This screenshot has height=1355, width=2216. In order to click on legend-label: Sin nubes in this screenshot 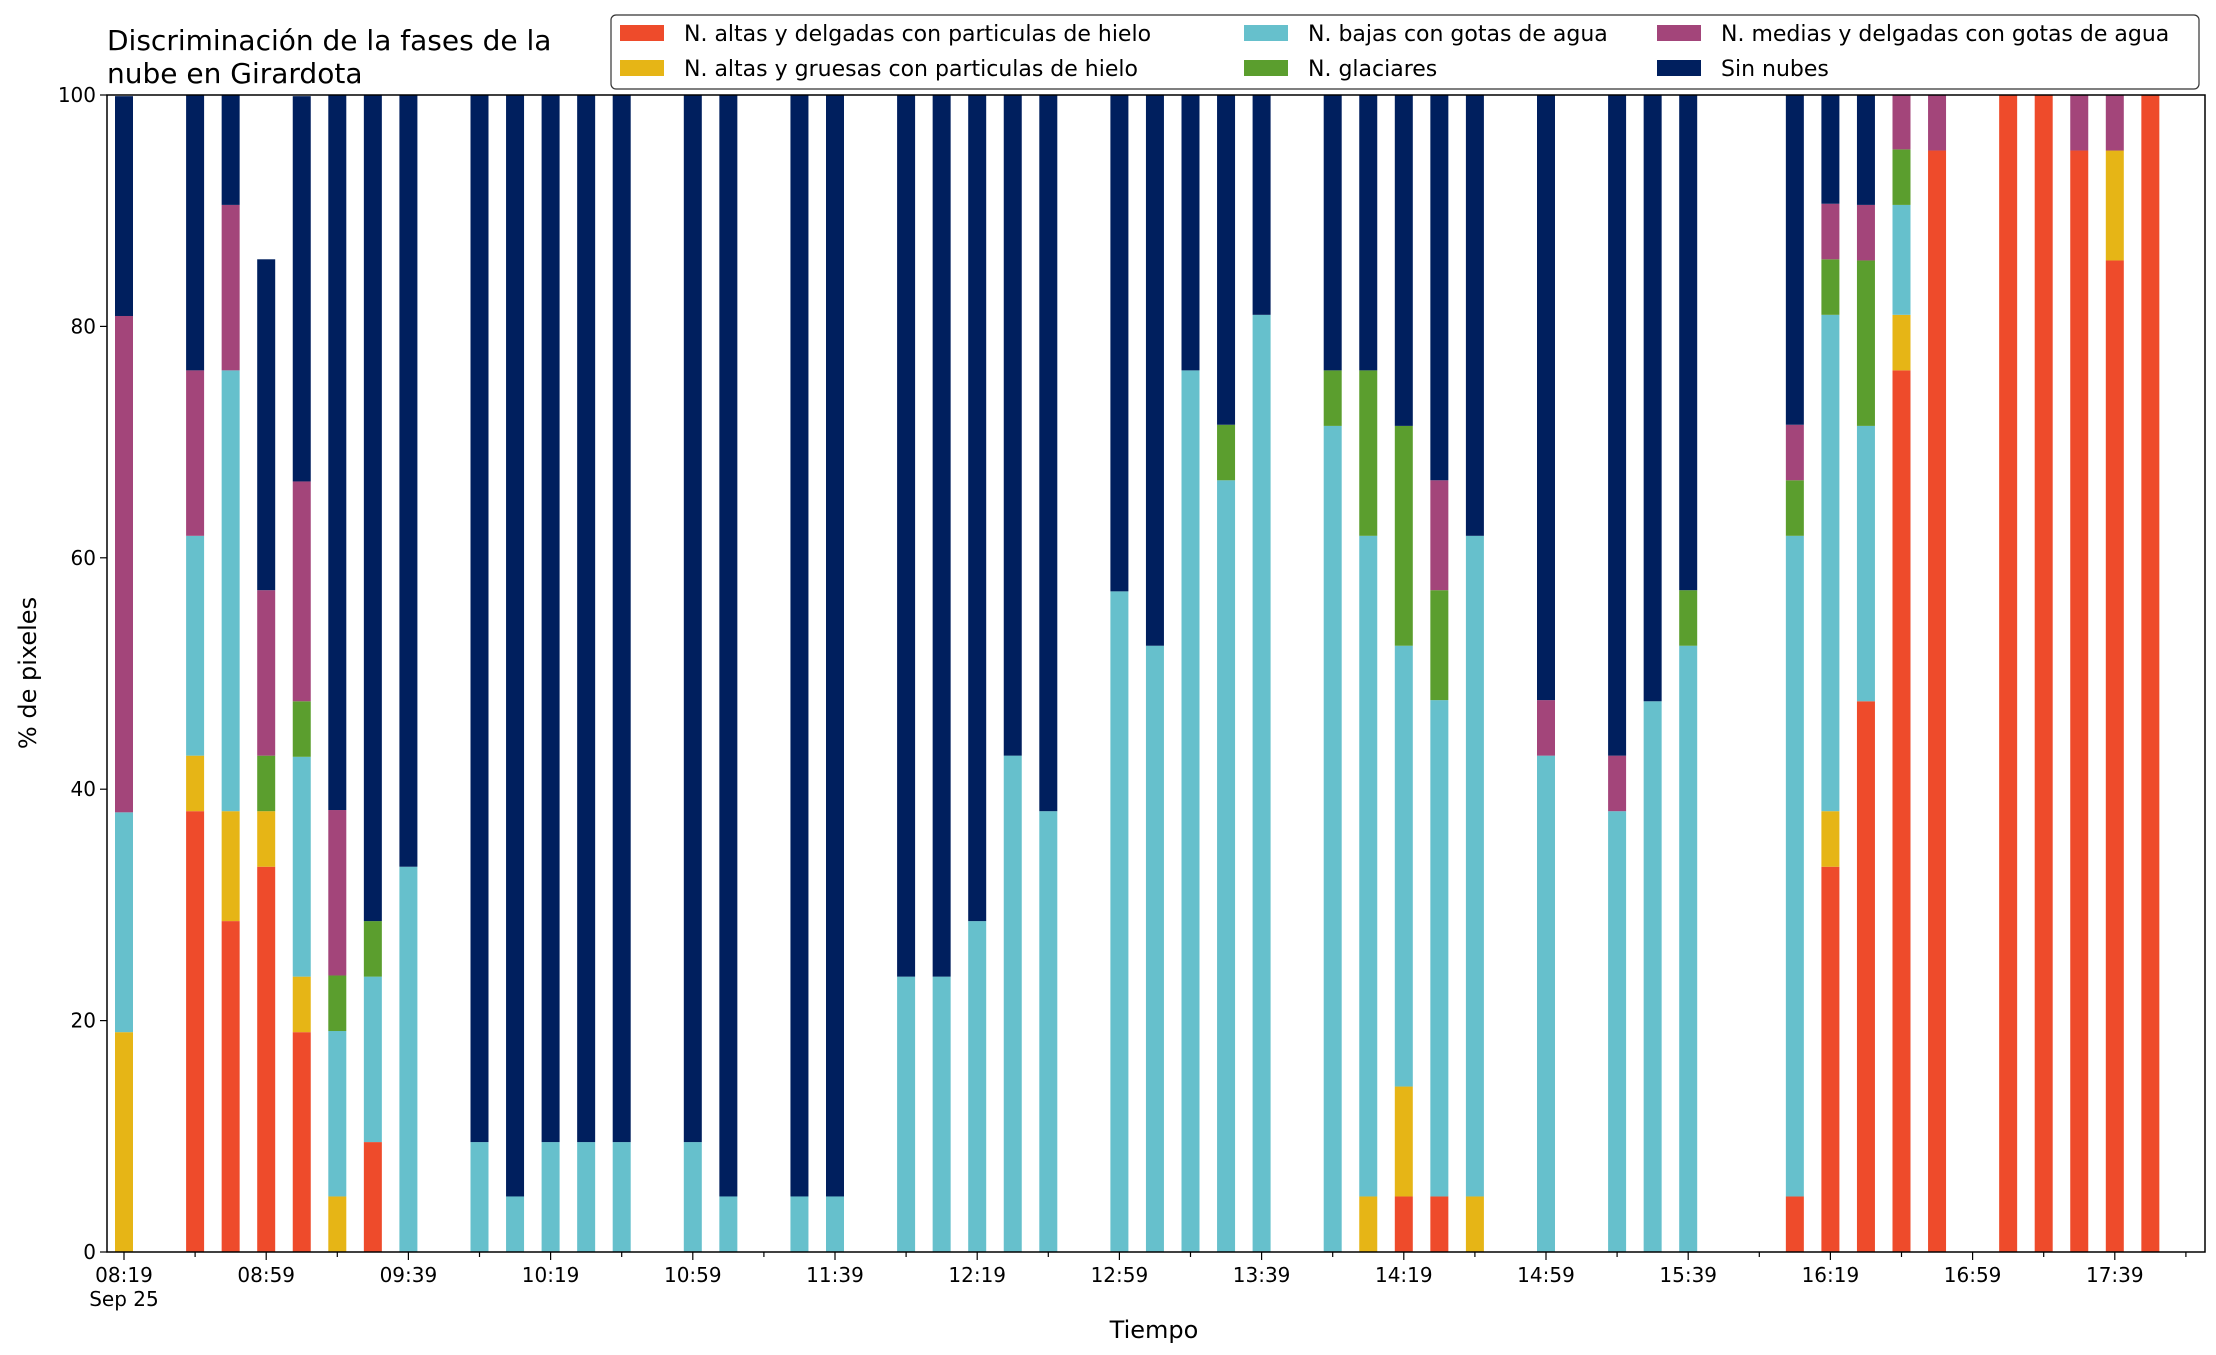, I will do `click(1775, 69)`.